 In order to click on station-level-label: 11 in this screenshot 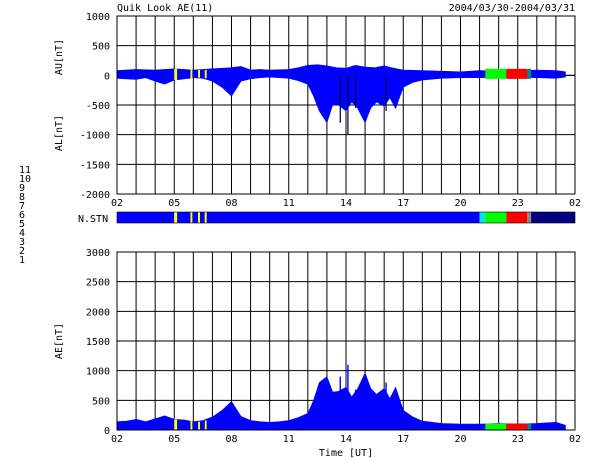, I will do `click(25, 170)`.